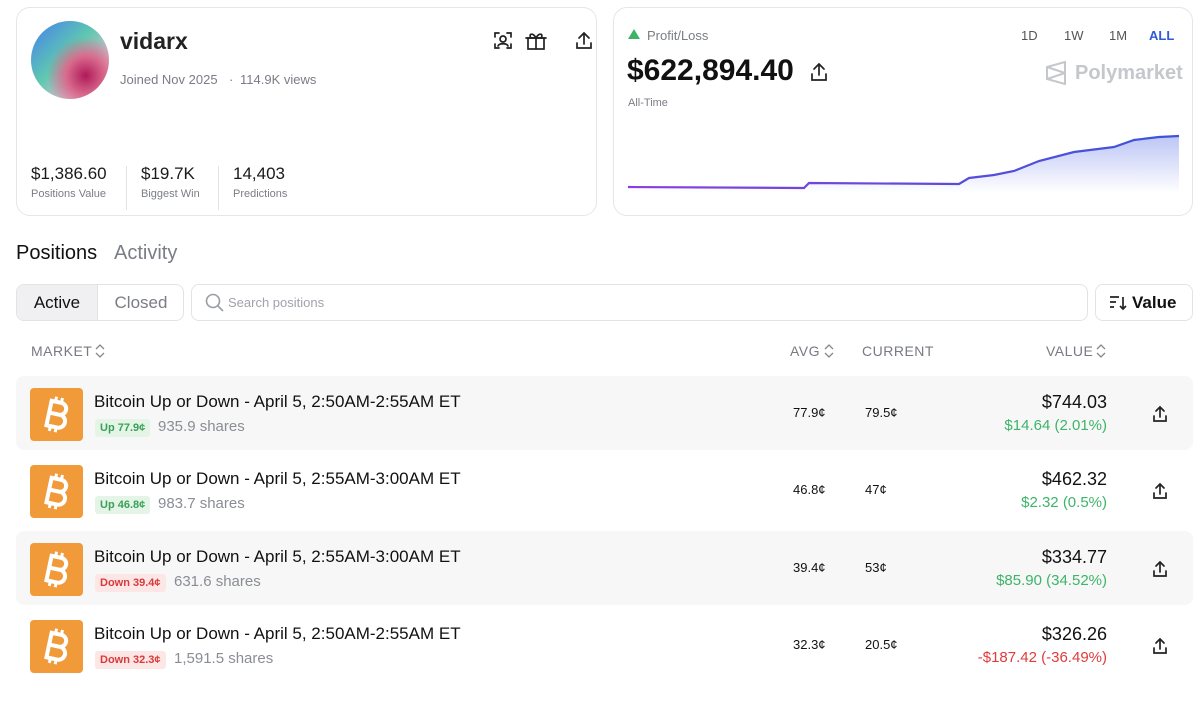 The height and width of the screenshot is (712, 1200). What do you see at coordinates (1099, 38) in the screenshot?
I see `range-tabs: 1D 1W 1M ALL` at bounding box center [1099, 38].